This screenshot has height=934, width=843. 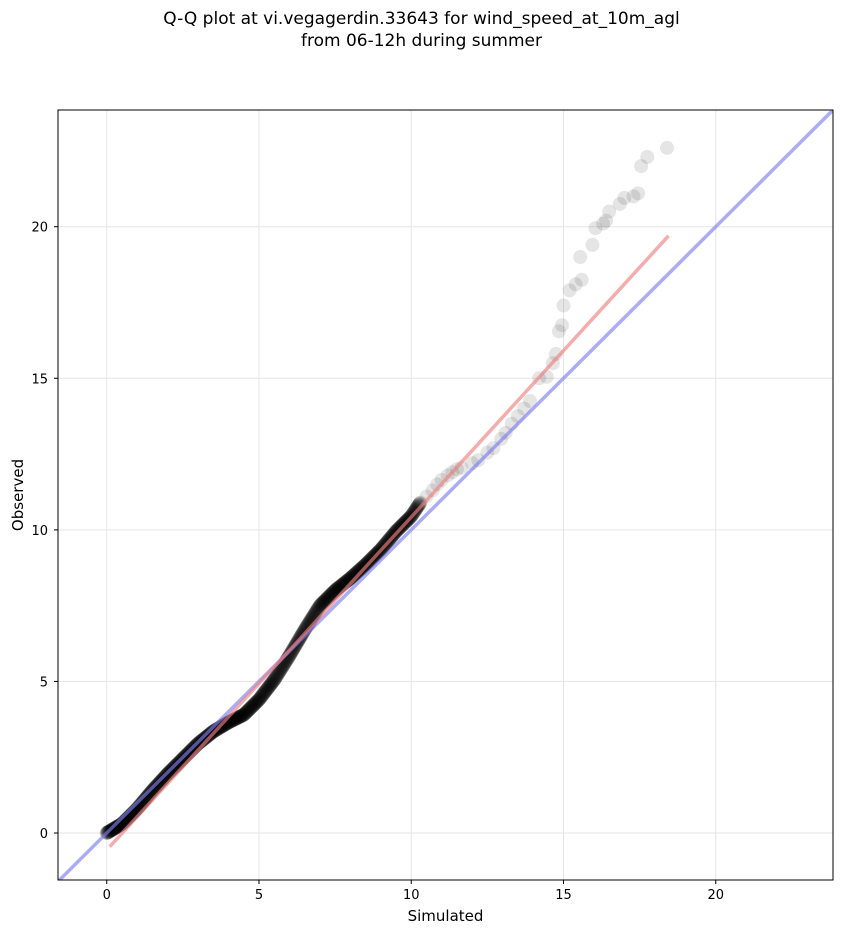 I want to click on x-tick-label: 0, so click(x=107, y=895).